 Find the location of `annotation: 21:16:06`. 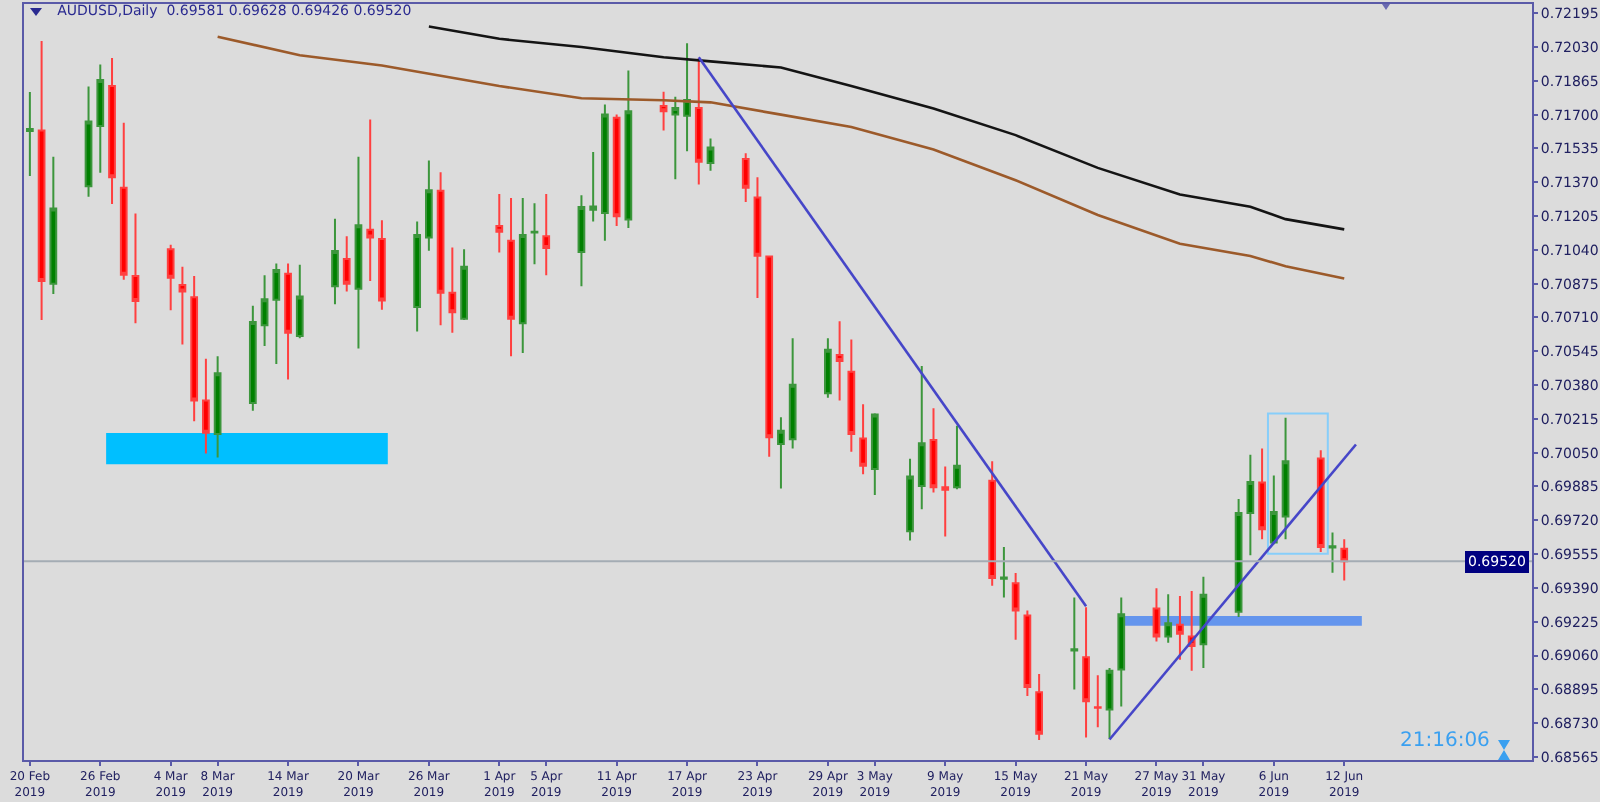

annotation: 21:16:06 is located at coordinates (1445, 741).